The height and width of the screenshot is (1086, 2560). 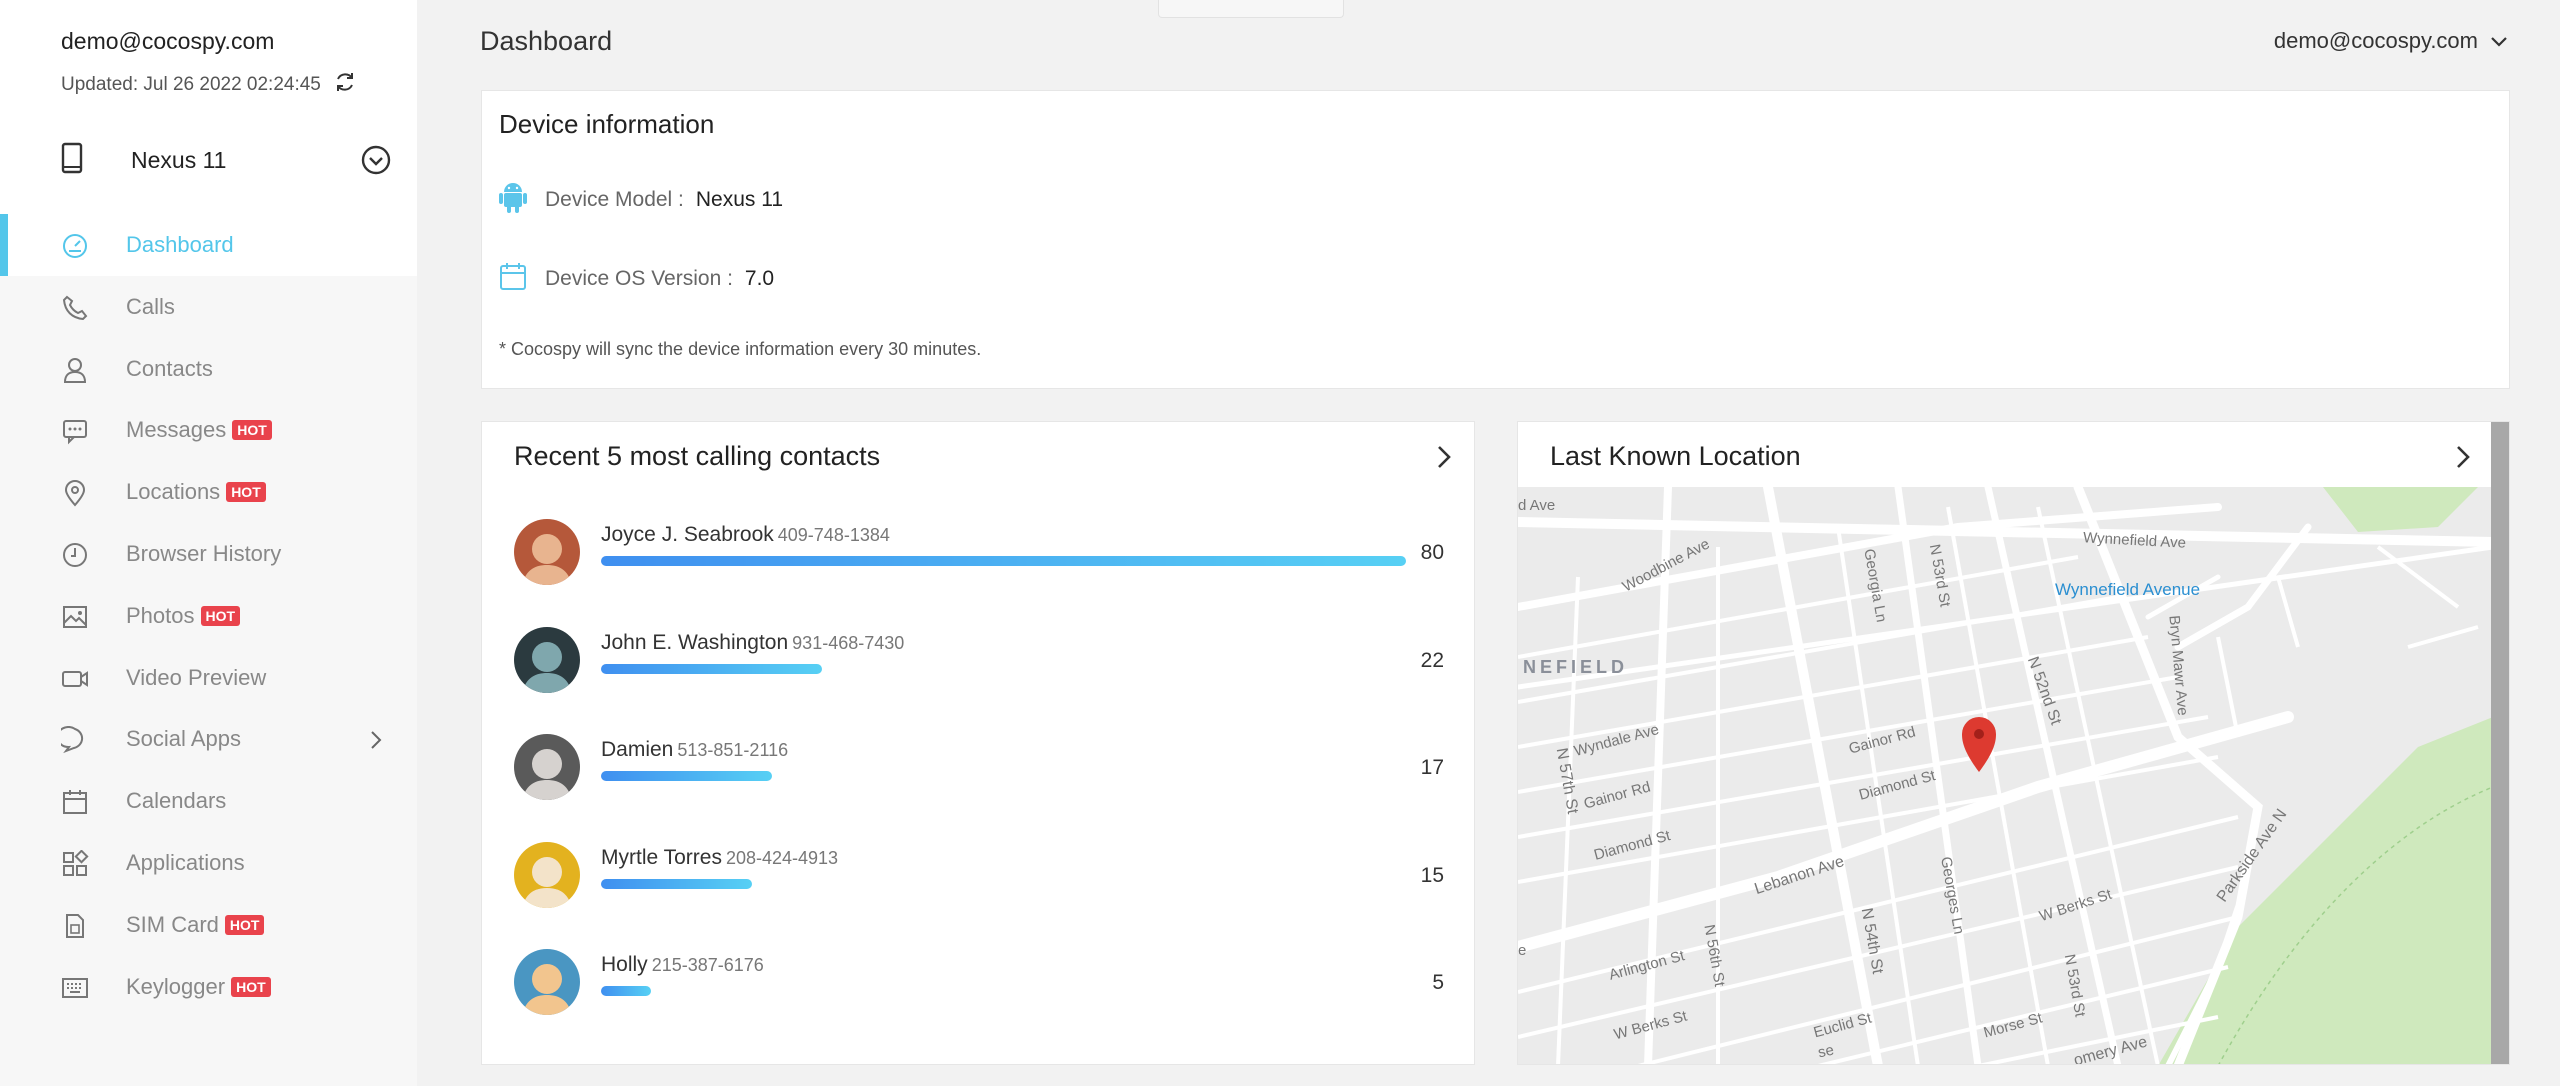 I want to click on sidebar-item-label: Browser History, so click(x=204, y=553).